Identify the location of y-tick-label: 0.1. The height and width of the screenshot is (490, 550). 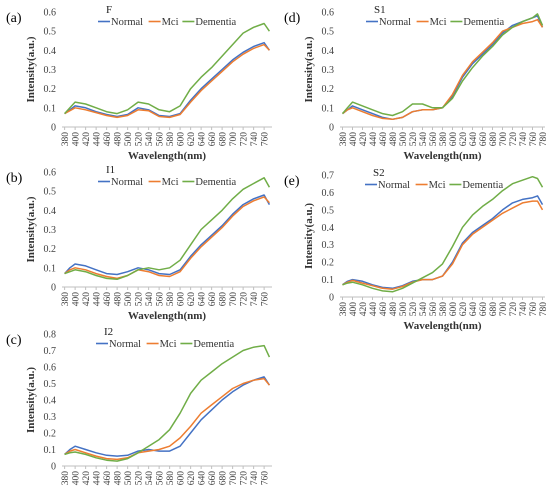
(50, 108).